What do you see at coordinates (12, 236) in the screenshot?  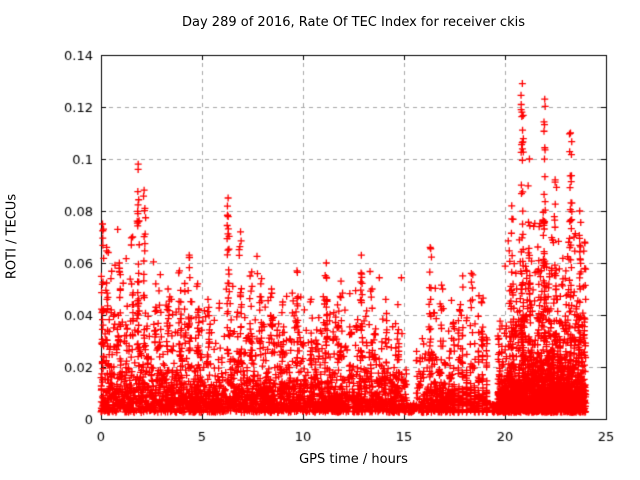 I see `y-axis-title: ROTI / TECUs` at bounding box center [12, 236].